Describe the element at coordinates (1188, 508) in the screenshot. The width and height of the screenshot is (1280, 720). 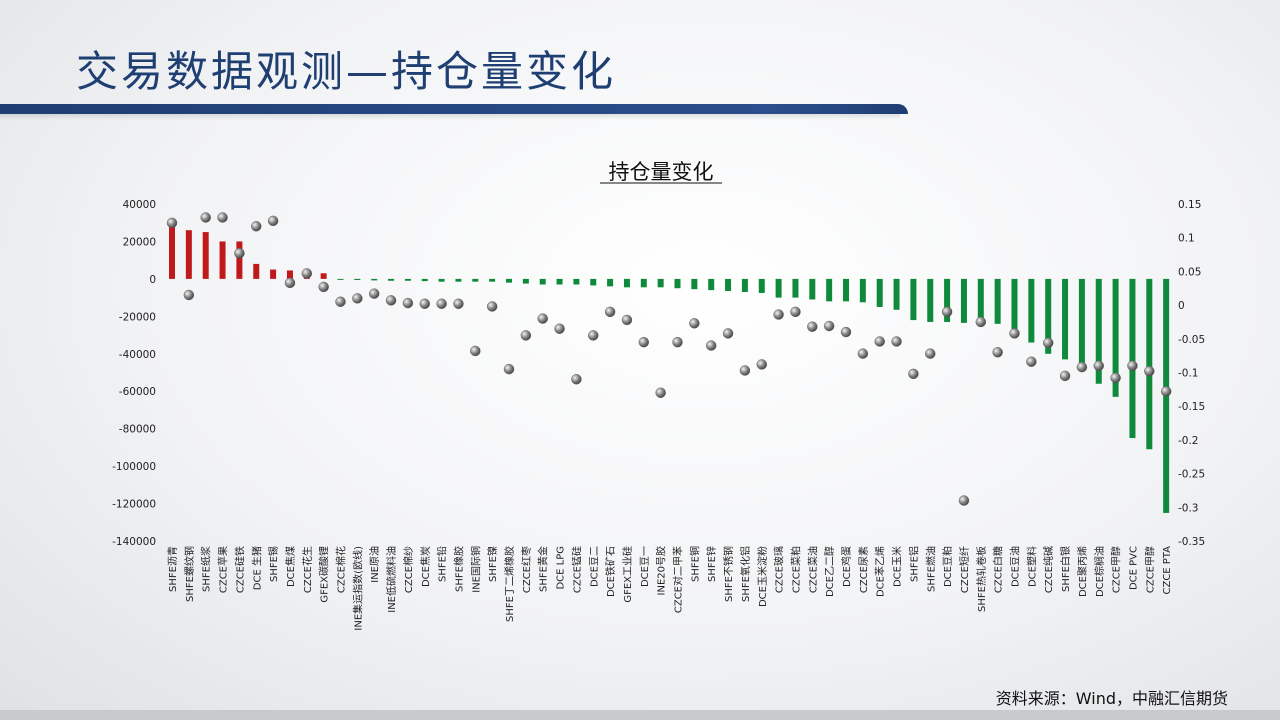
I see `right-axis-tick-label: -0.3` at that location.